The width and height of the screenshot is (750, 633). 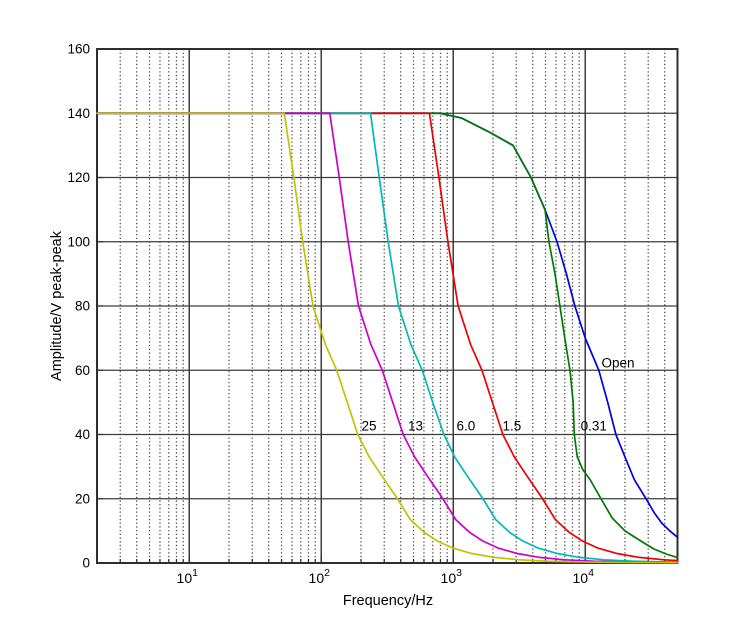 I want to click on curve-label-Open: Open, so click(x=617, y=362).